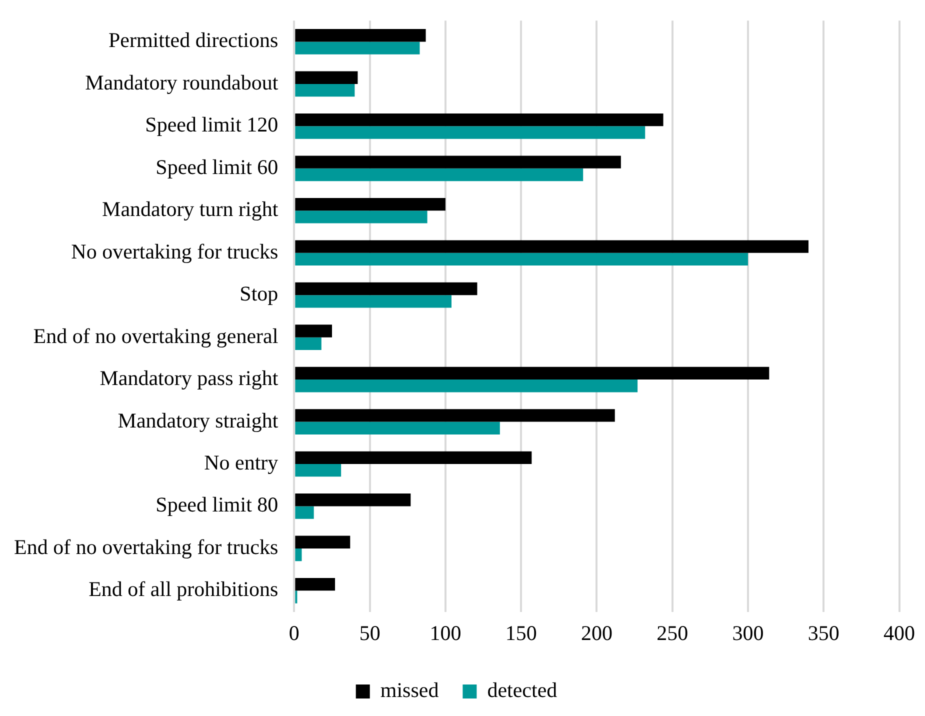  What do you see at coordinates (259, 294) in the screenshot?
I see `y-tick-label: Stop` at bounding box center [259, 294].